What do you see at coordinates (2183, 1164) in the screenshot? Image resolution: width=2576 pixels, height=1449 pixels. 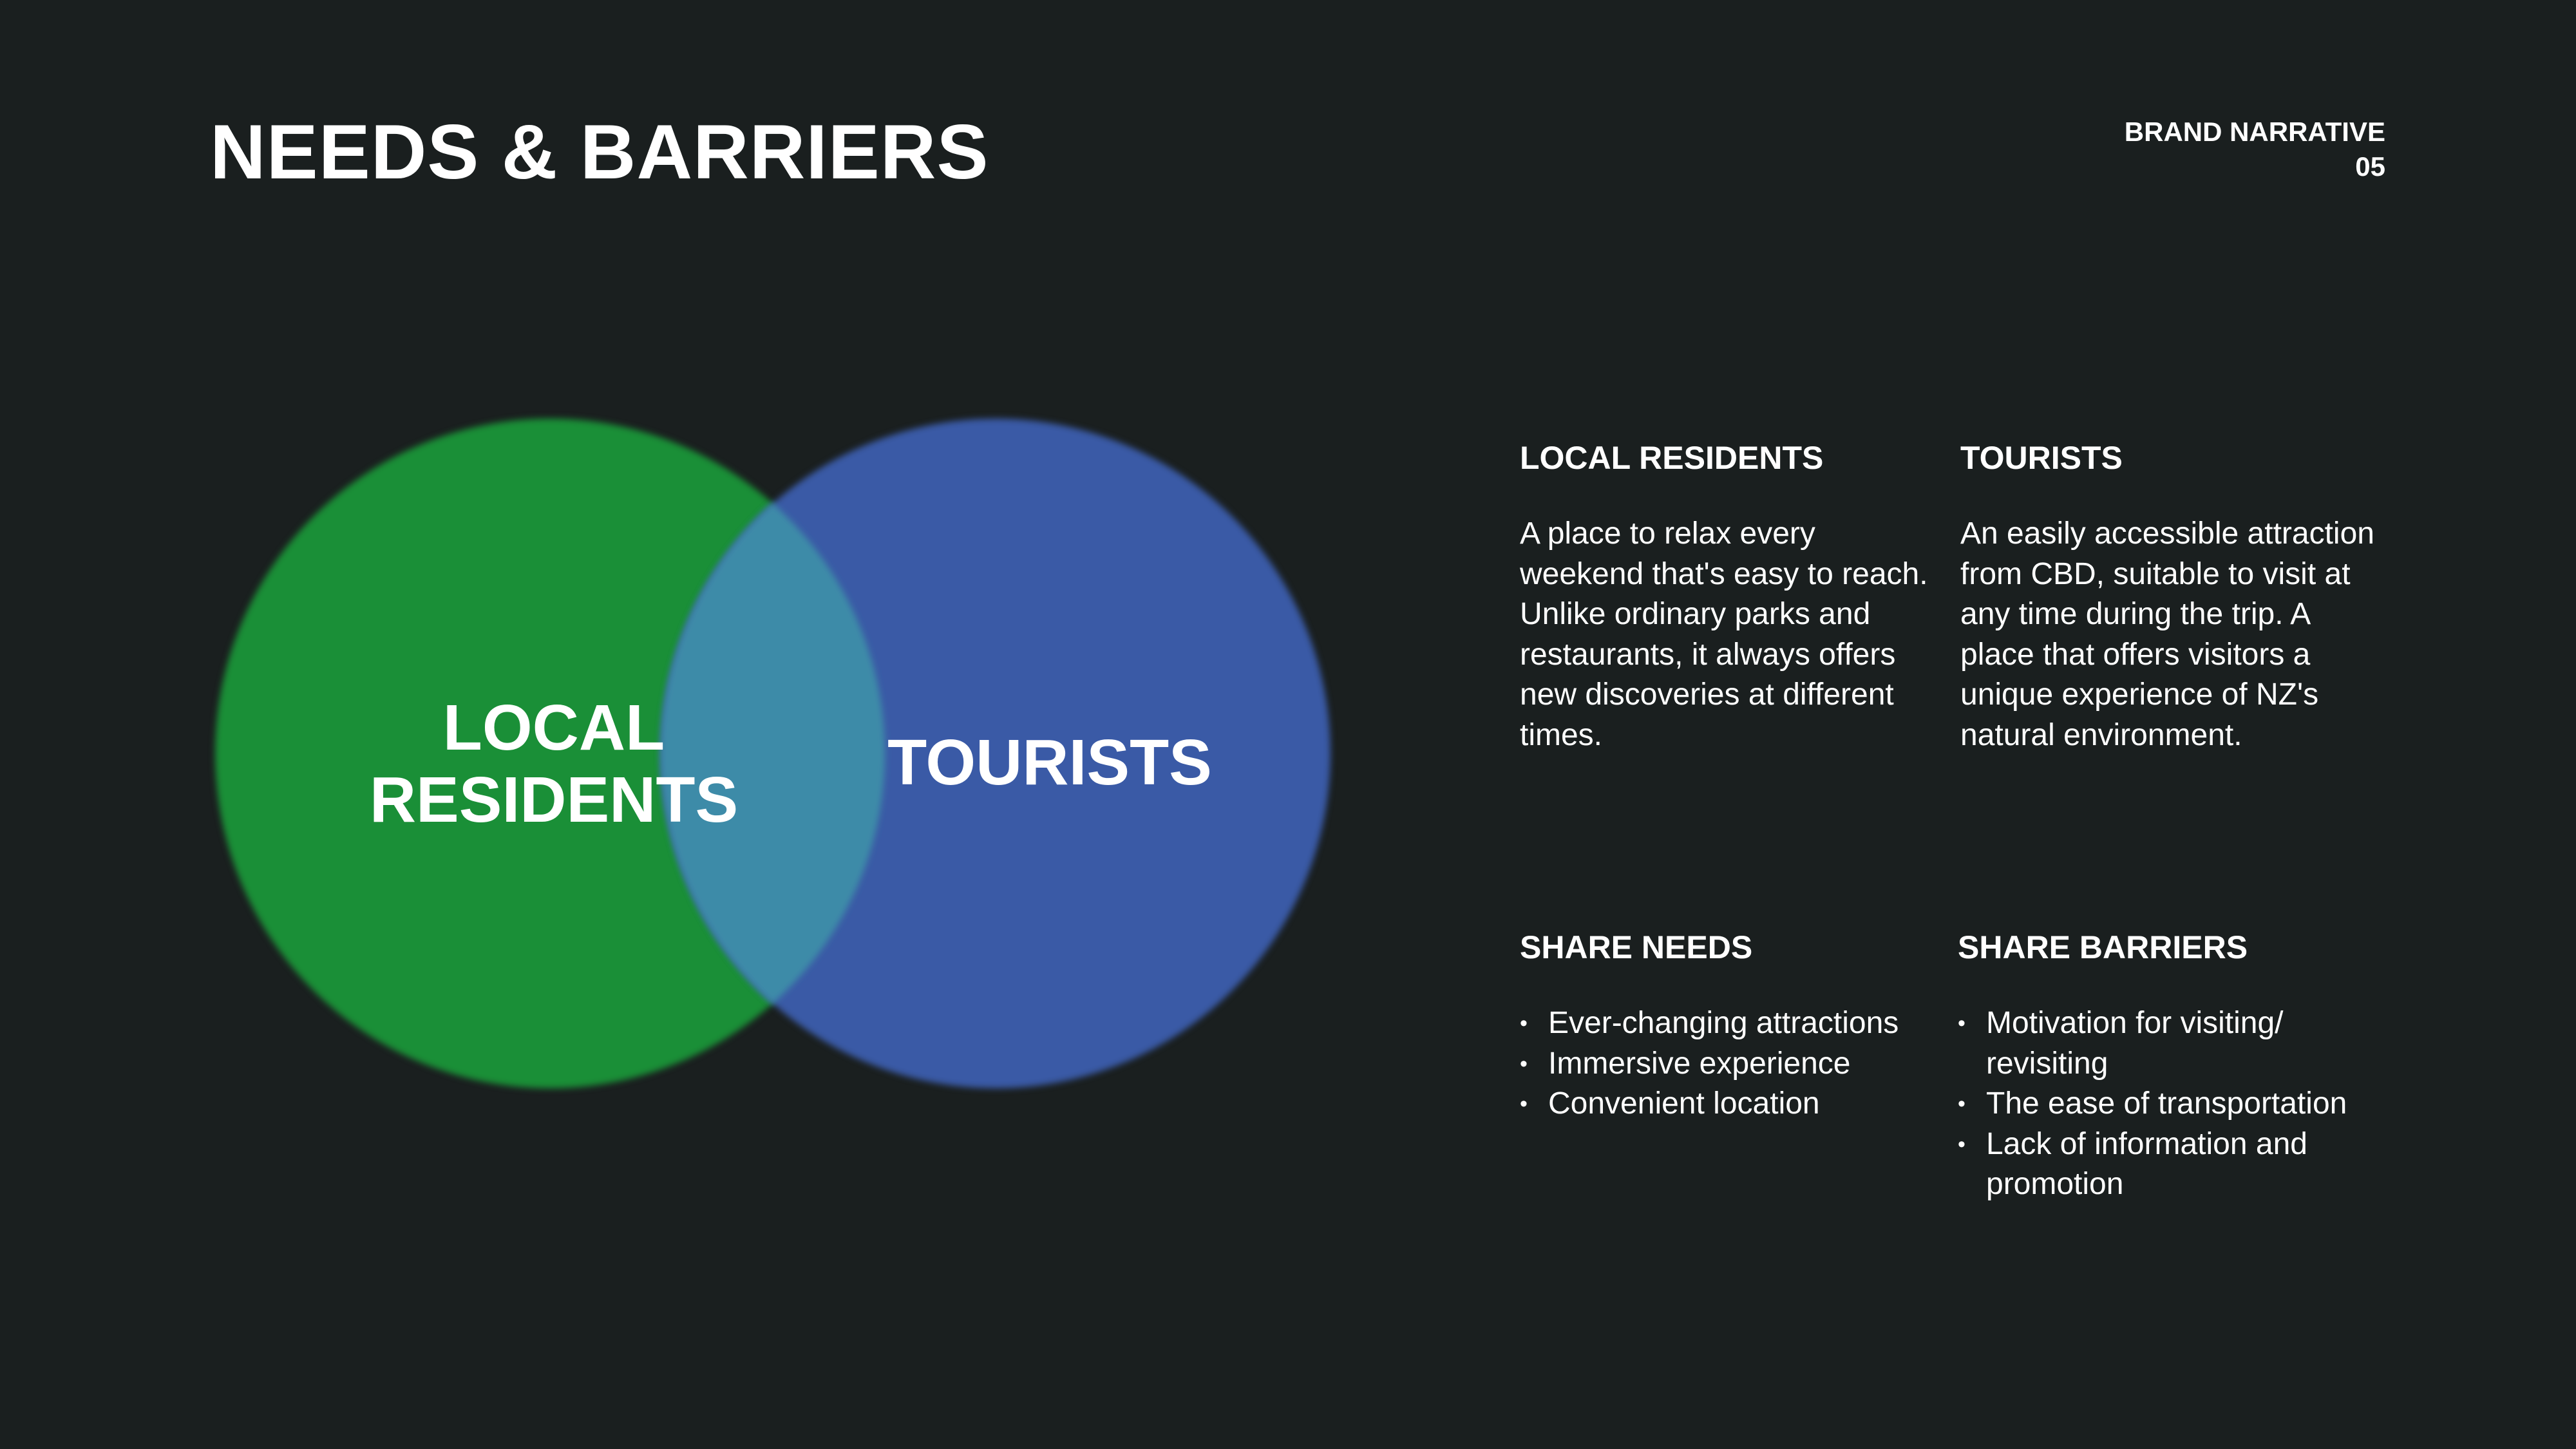 I see `list-item: Lack of information and promotion` at bounding box center [2183, 1164].